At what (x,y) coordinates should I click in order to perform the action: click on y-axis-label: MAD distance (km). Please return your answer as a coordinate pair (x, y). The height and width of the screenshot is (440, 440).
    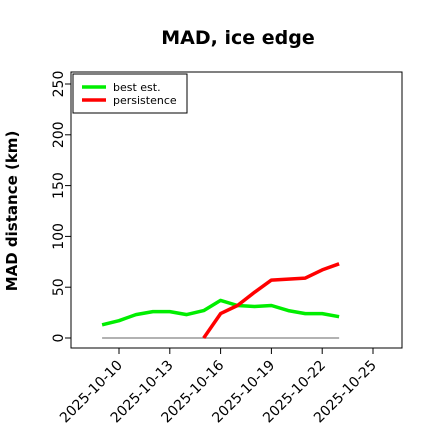
    Looking at the image, I should click on (12, 211).